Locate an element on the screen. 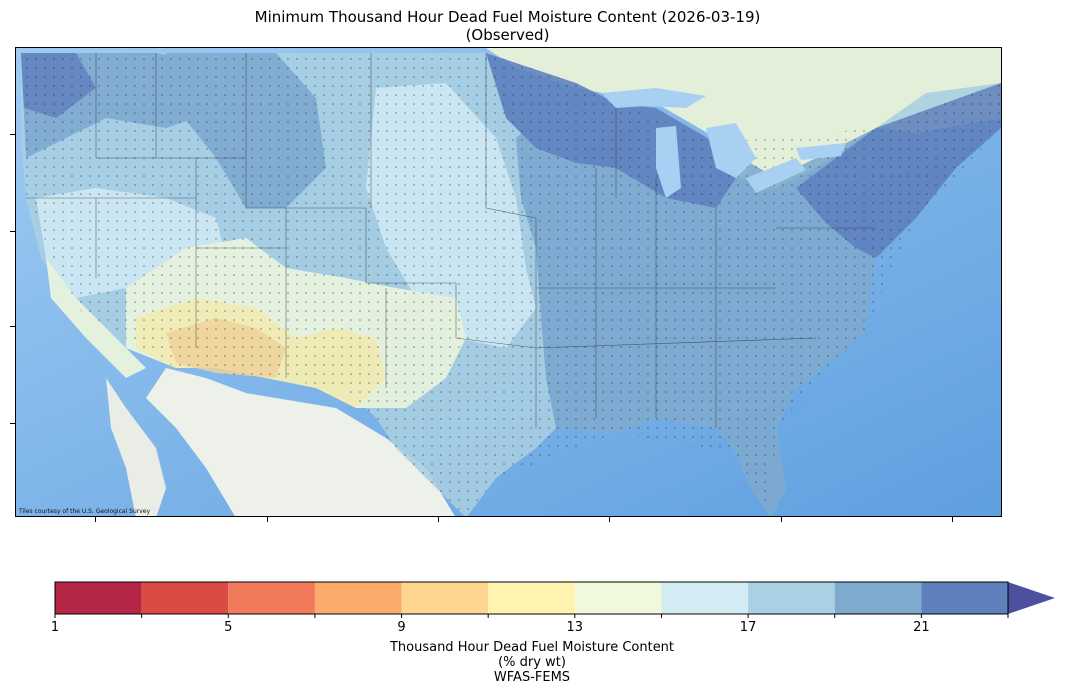 The height and width of the screenshot is (698, 1065). colorbar-outline is located at coordinates (531, 598).